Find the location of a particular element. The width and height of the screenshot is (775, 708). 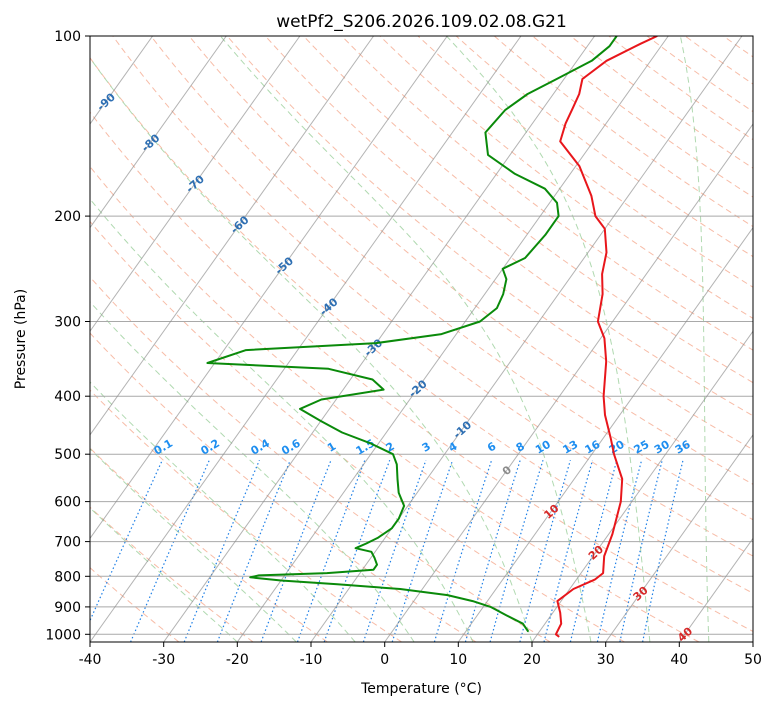

x-tick-label: 50 is located at coordinates (753, 660).